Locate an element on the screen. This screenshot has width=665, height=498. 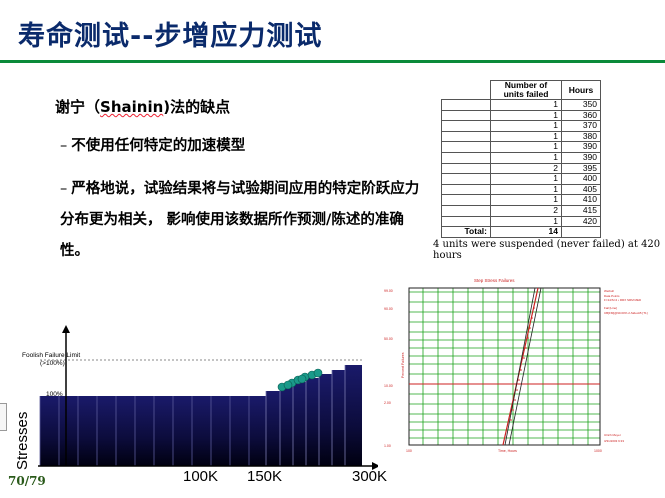
weibull-line is located at coordinates (520, 366).